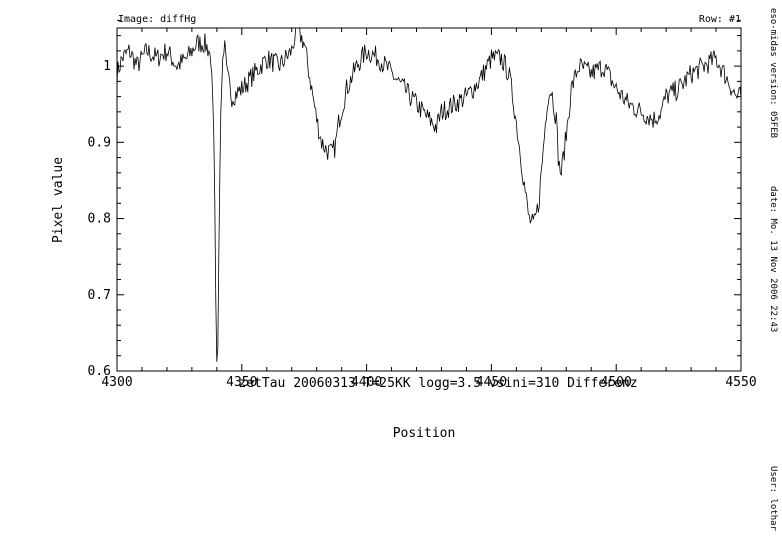 This screenshot has height=542, width=782. I want to click on date-info: date: Mo. 13 Nov 2006 22:43, so click(773, 259).